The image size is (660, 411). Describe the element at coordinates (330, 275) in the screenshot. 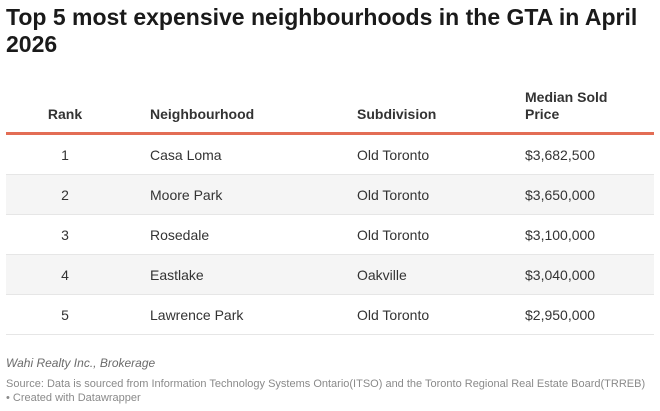

I see `table-row: 4 Eastlake Oakville $3,040,000` at that location.